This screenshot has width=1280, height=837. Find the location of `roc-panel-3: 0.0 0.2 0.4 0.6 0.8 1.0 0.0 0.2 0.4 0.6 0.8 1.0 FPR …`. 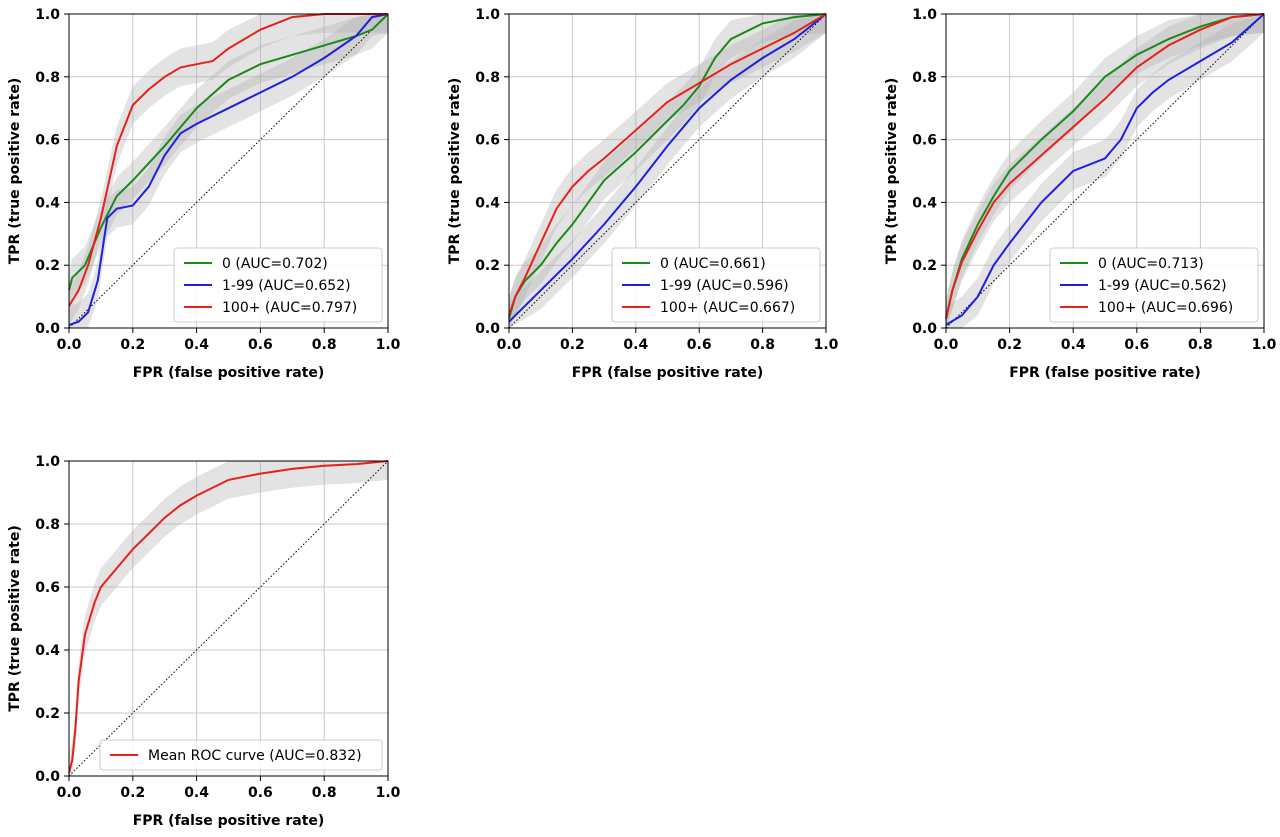

roc-panel-3: 0.0 0.2 0.4 0.6 0.8 1.0 0.0 0.2 0.4 0.6 0.8 1.0 FPR … is located at coordinates (1080, 194).